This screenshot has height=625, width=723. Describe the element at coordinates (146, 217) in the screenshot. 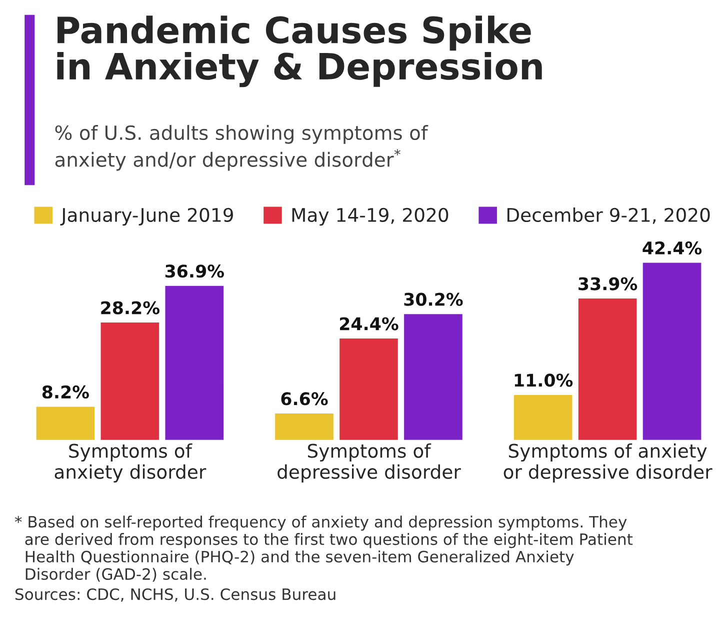

I see `legend-label: January-June 2019` at that location.